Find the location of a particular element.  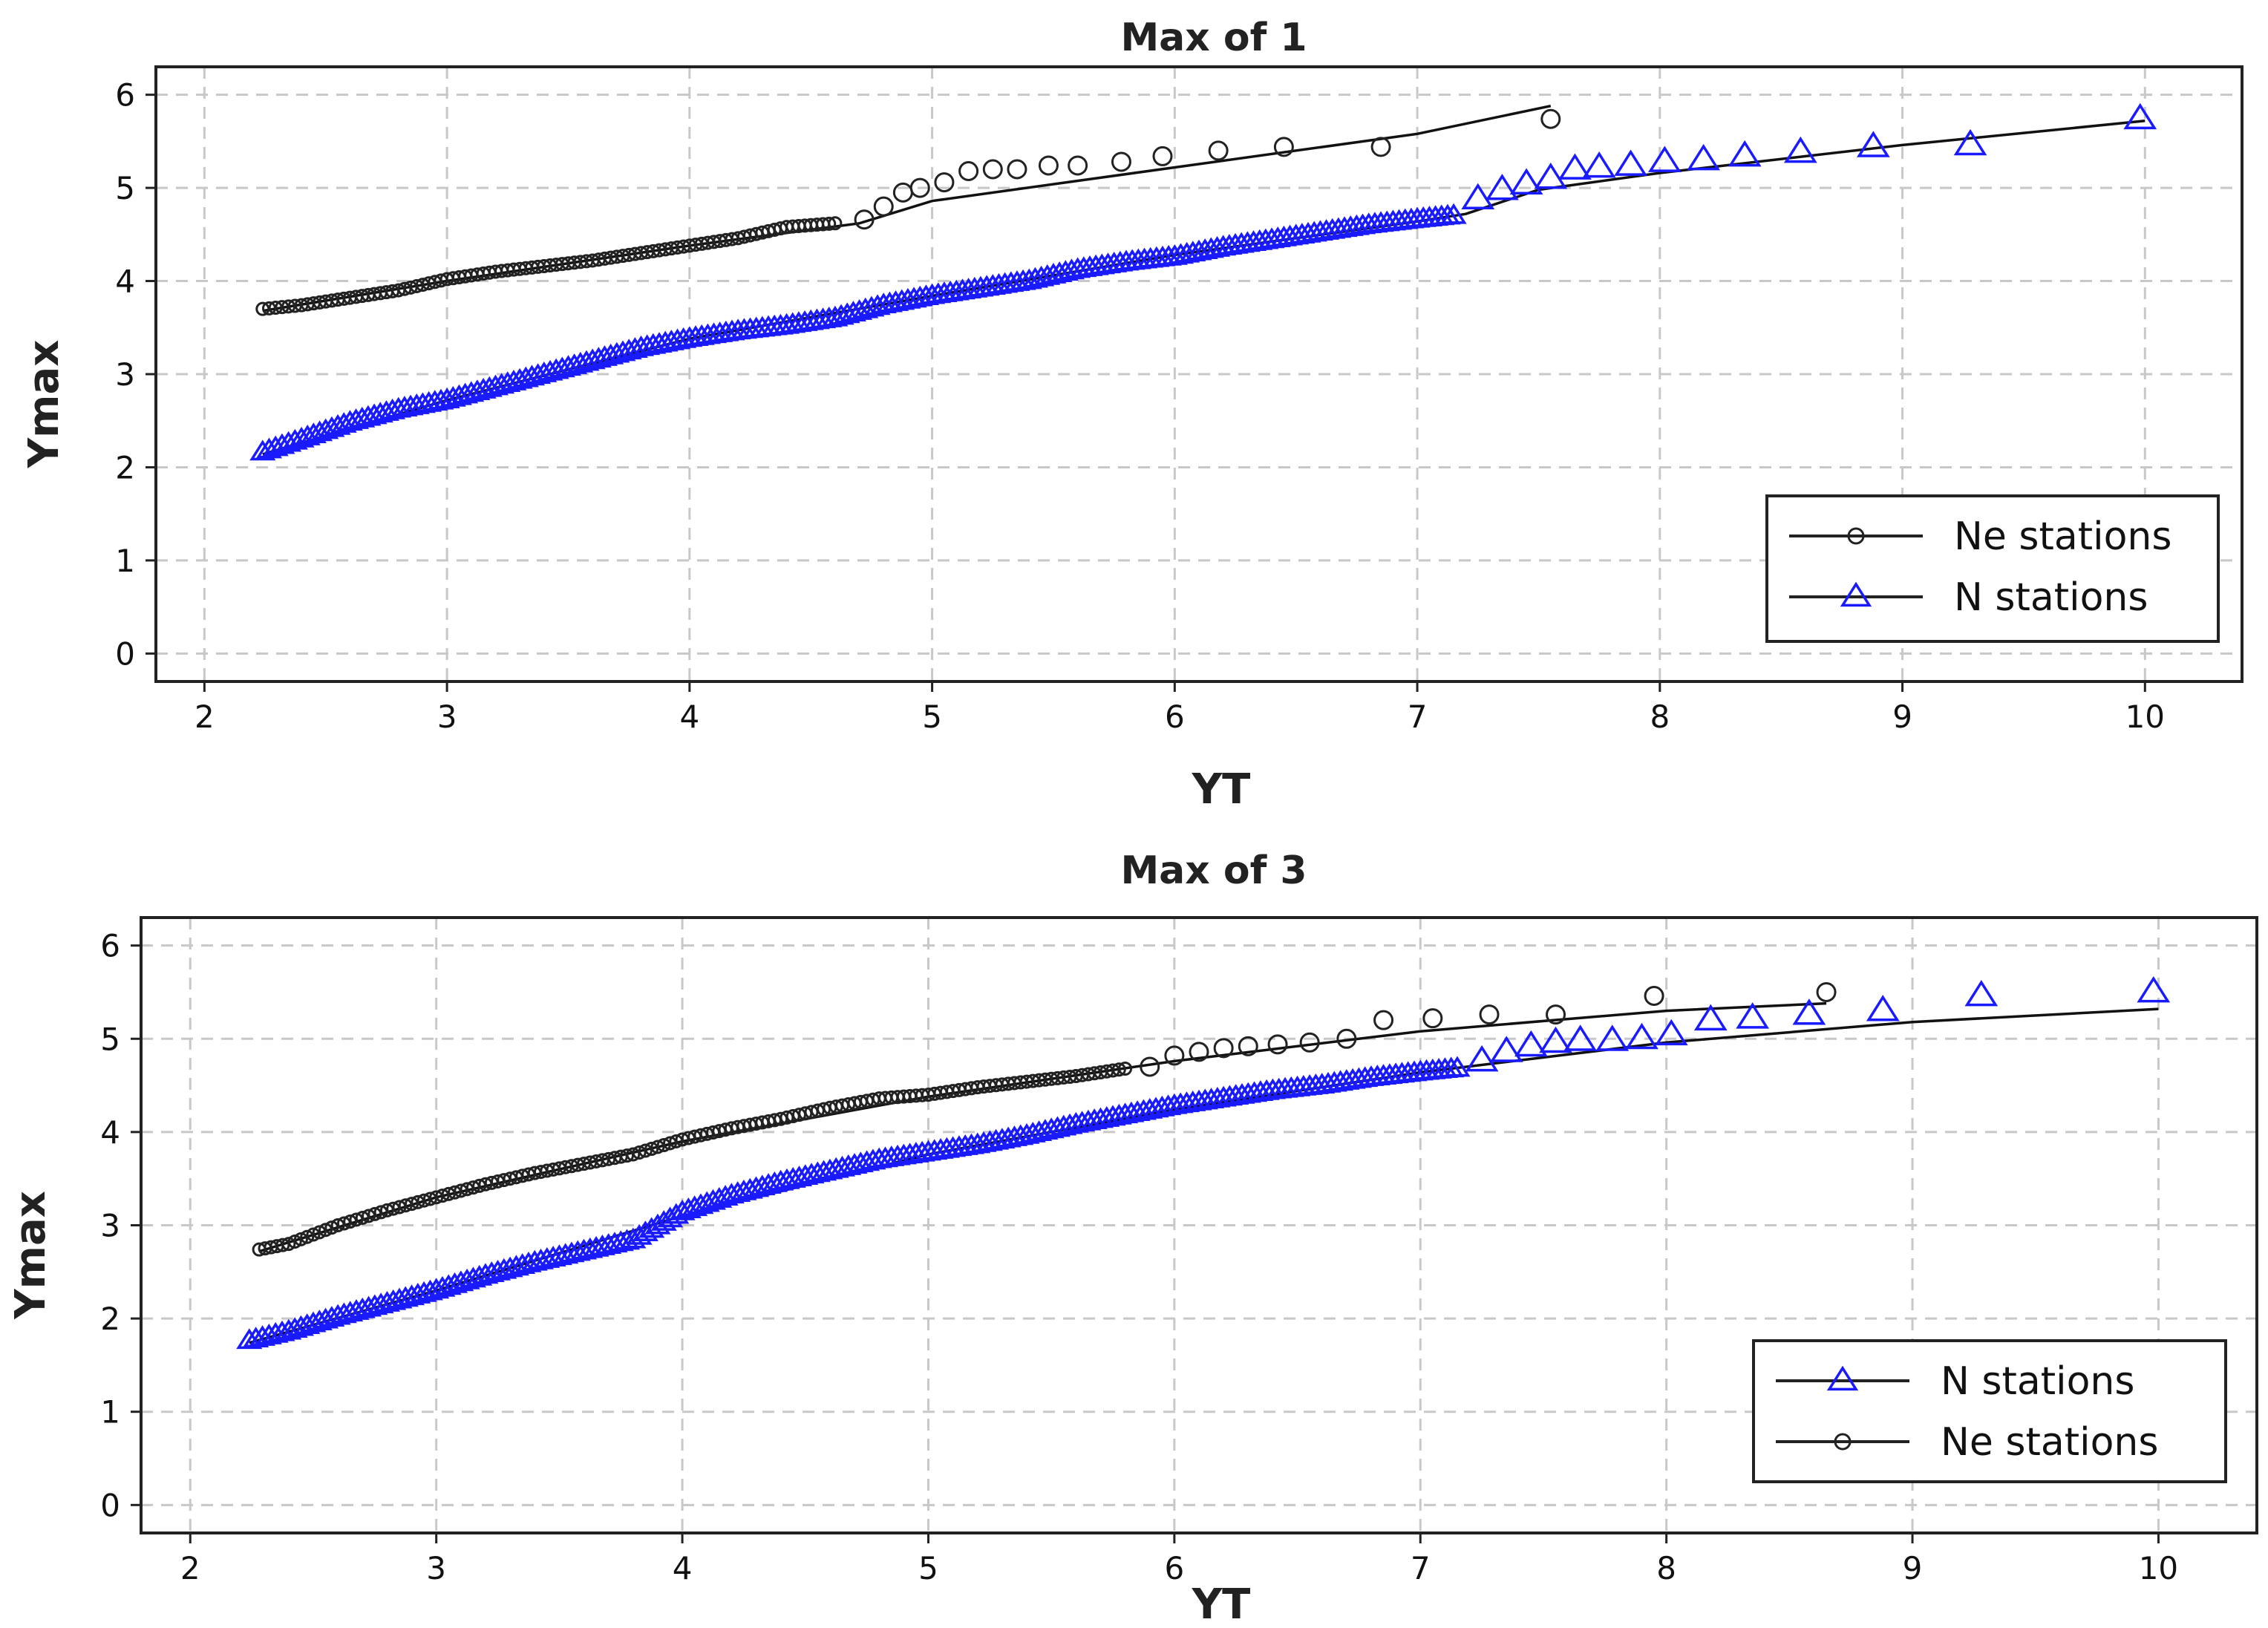

legend-label: N stations is located at coordinates (2037, 1382).